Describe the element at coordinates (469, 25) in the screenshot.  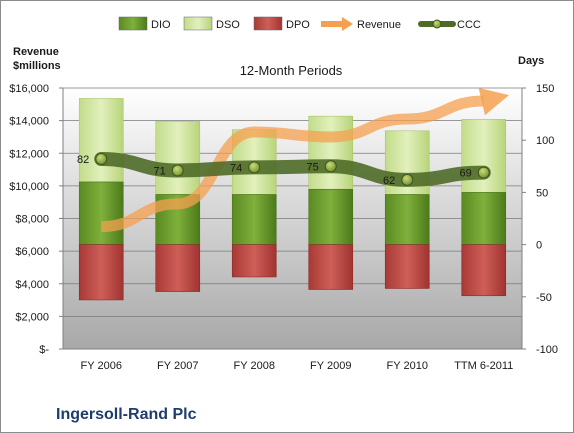
I see `legend-label: CCC` at that location.